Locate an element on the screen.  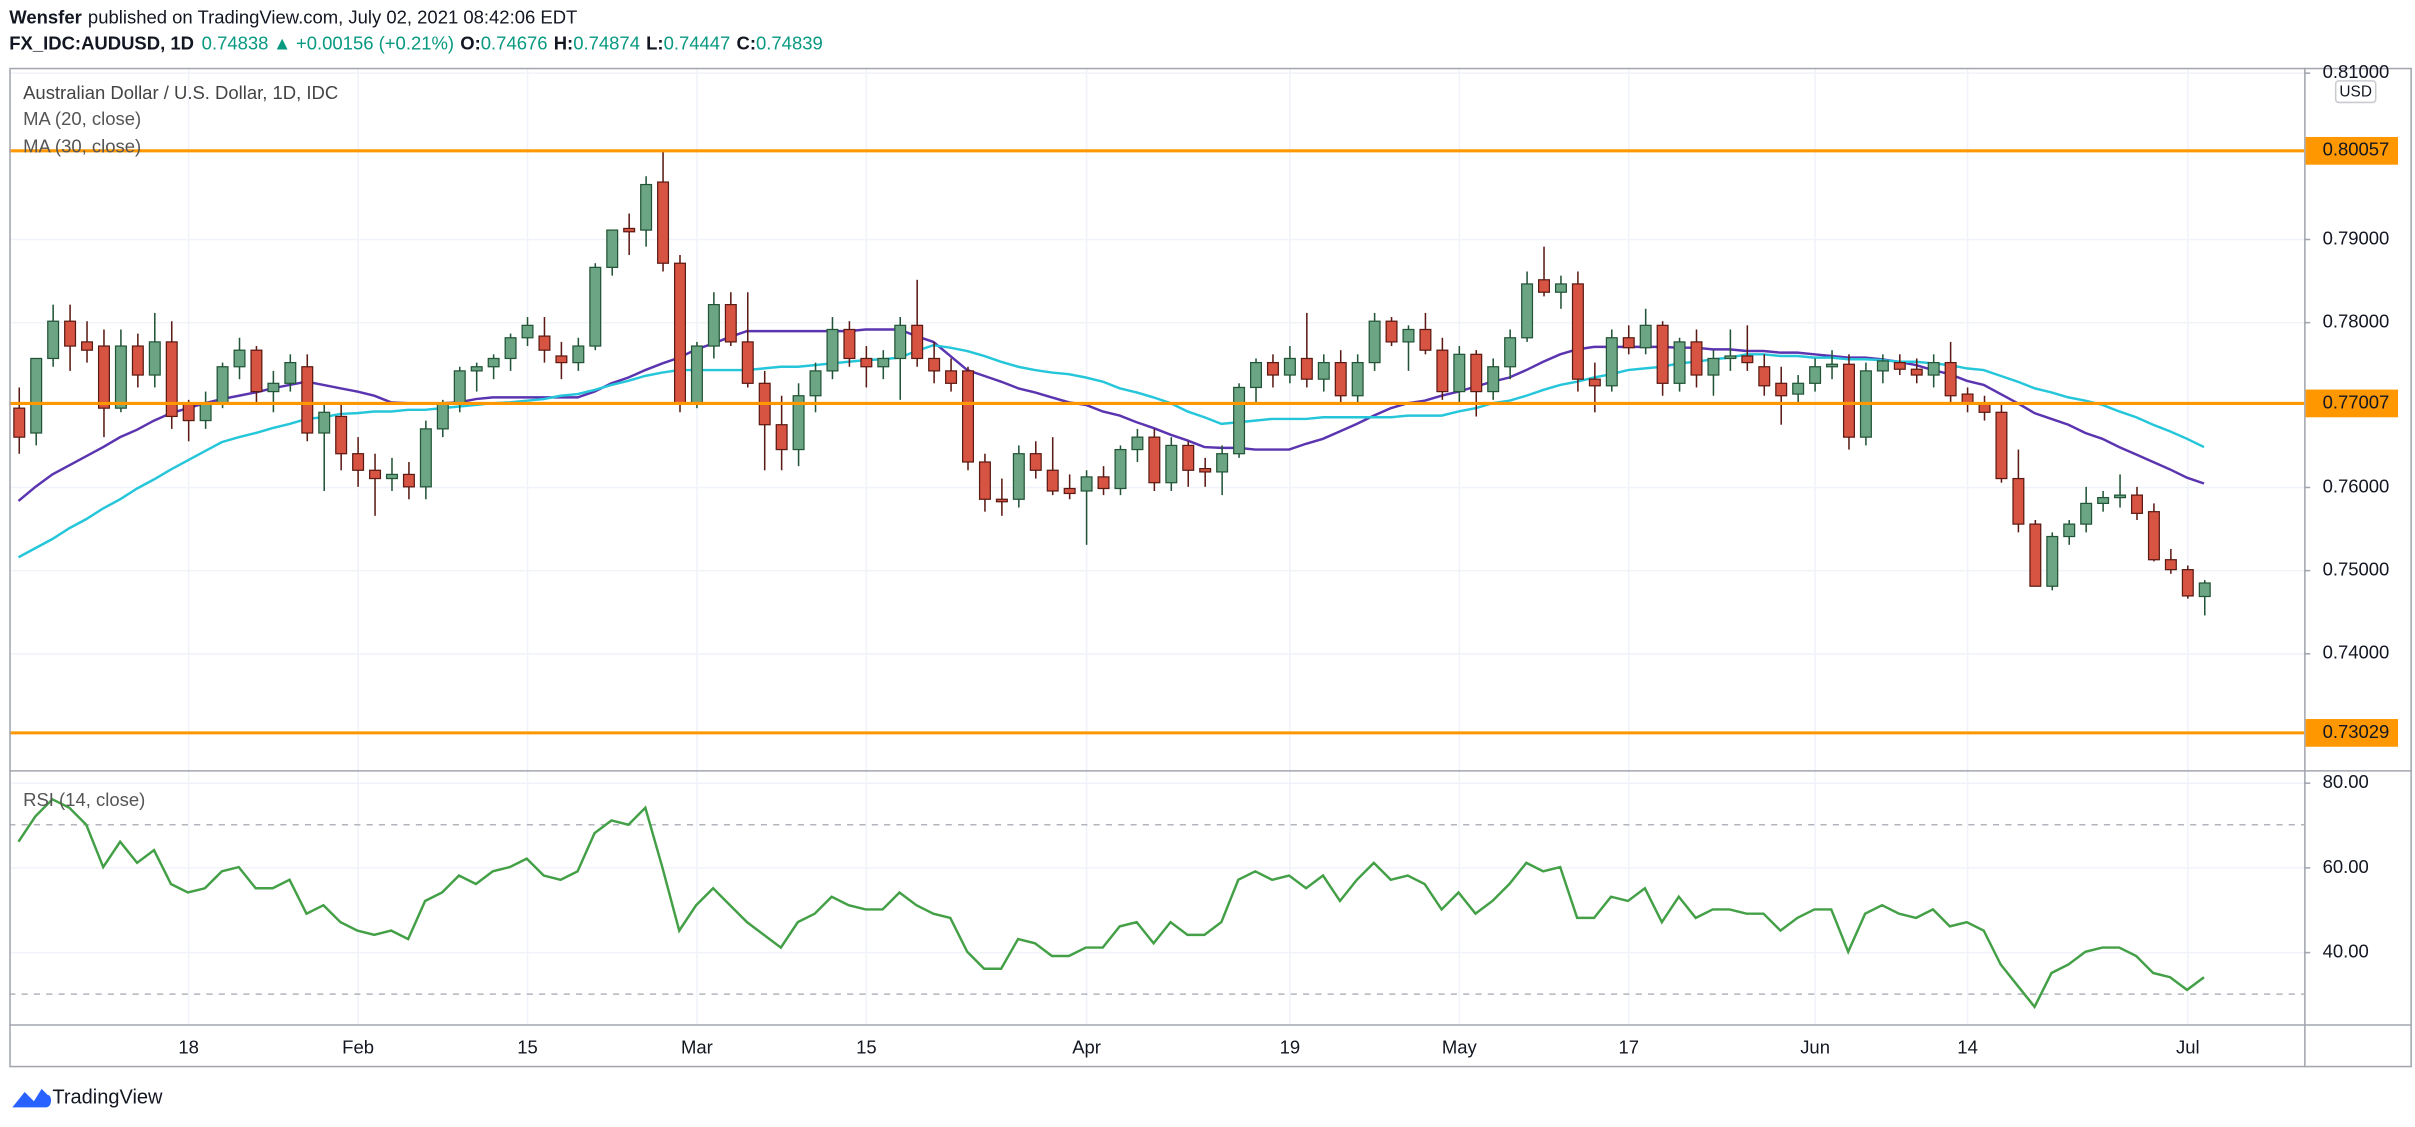
level-label: 0.73029 is located at coordinates (2356, 731).